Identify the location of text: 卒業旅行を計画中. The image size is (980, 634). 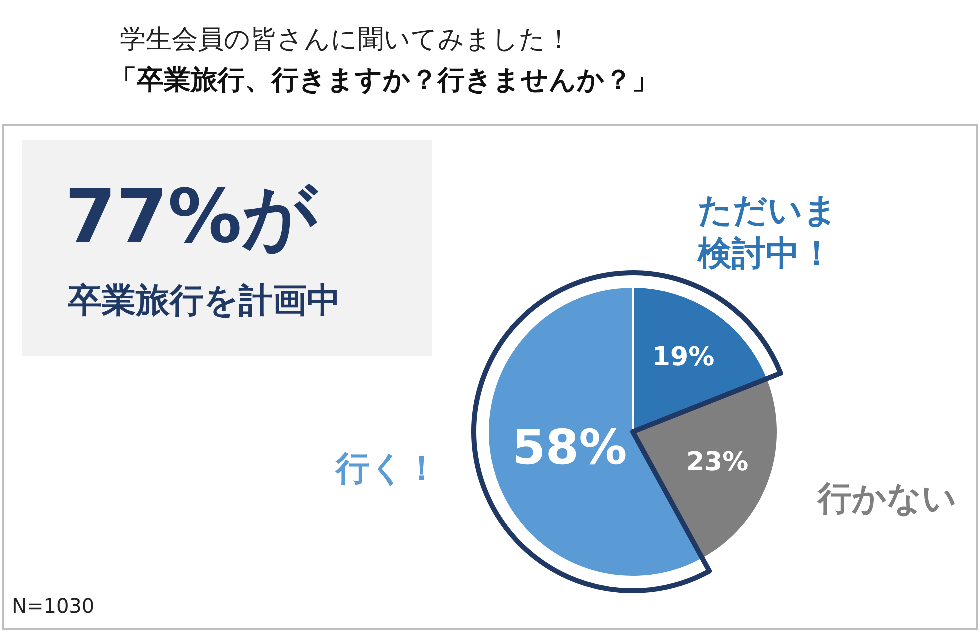
(204, 301).